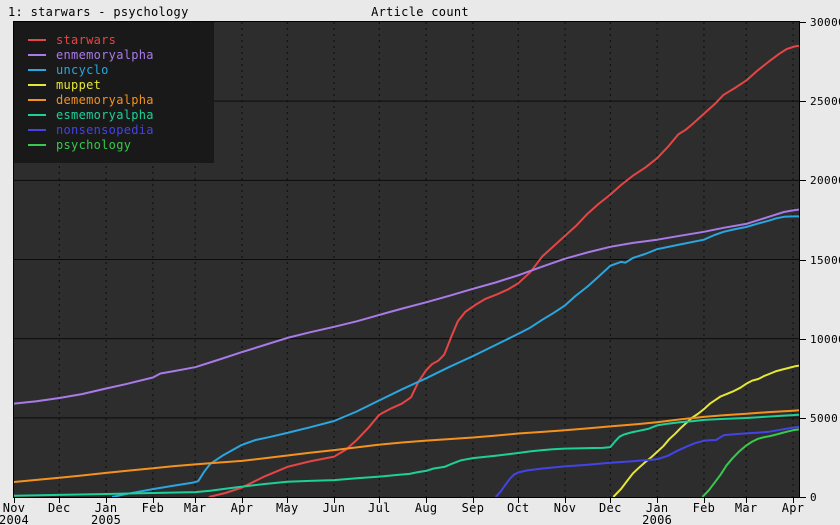  I want to click on legend-label: uncyclo, so click(82, 69).